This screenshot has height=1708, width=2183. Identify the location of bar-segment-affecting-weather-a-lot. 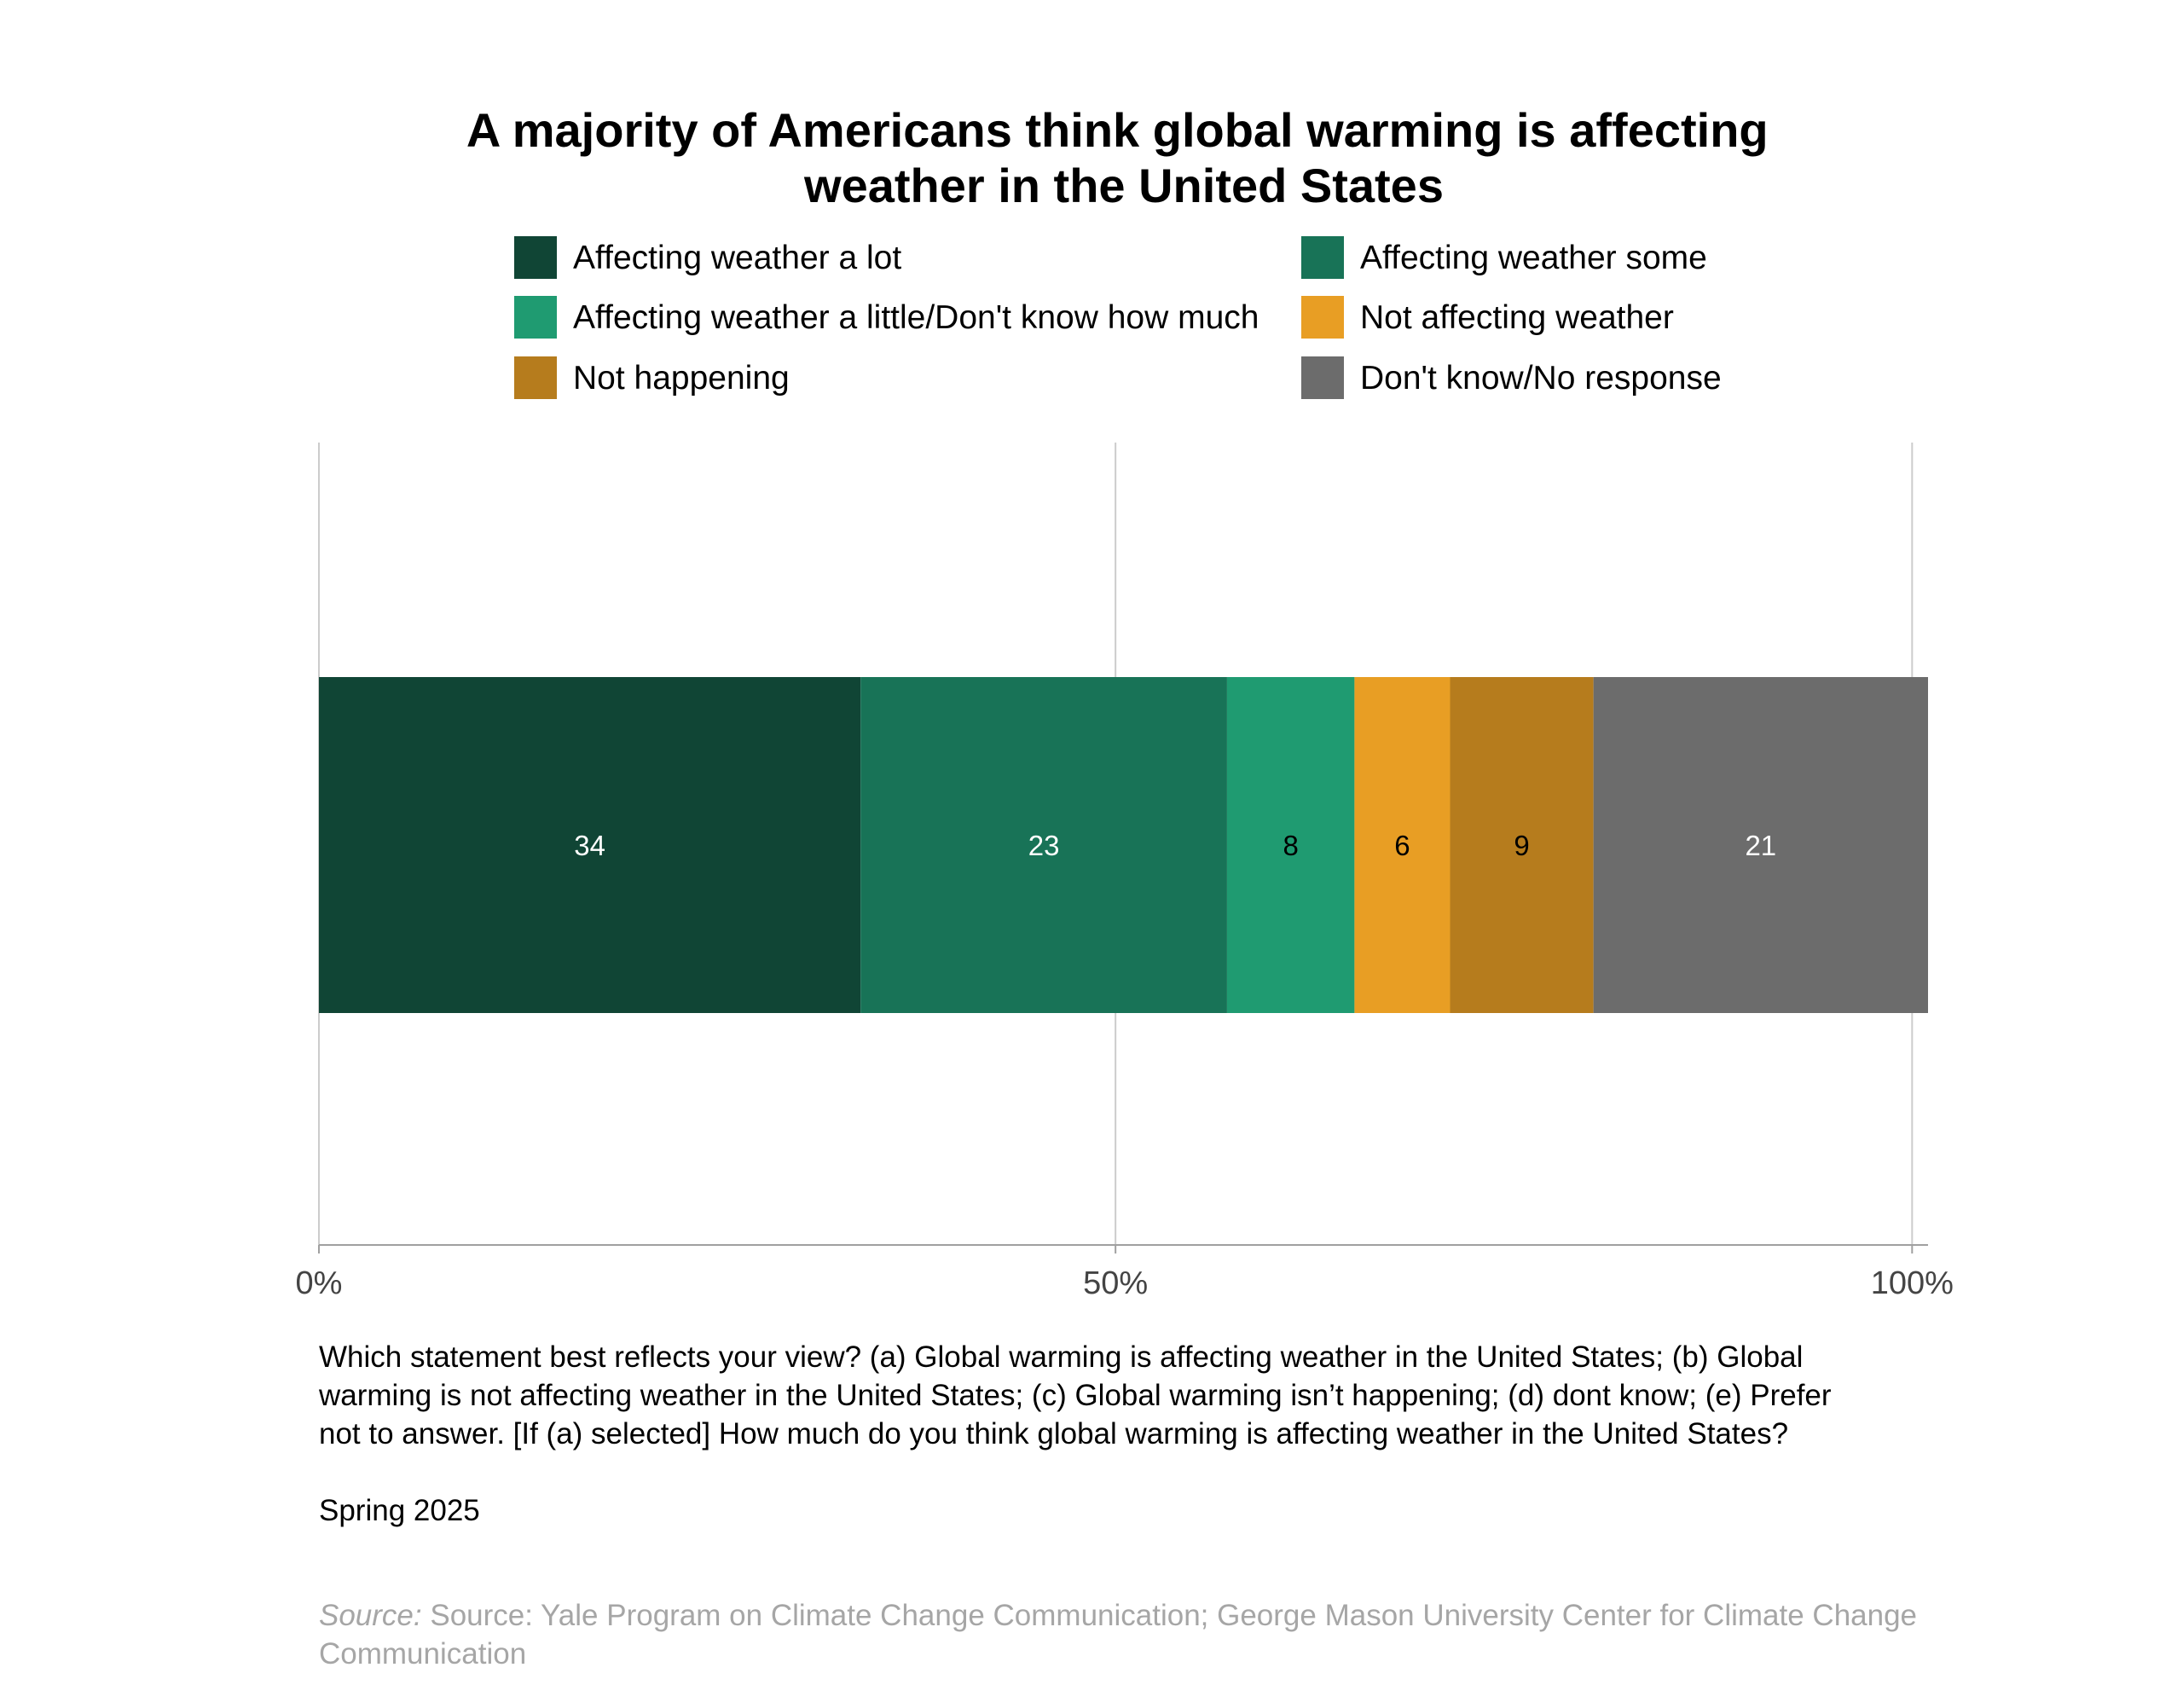
(590, 845).